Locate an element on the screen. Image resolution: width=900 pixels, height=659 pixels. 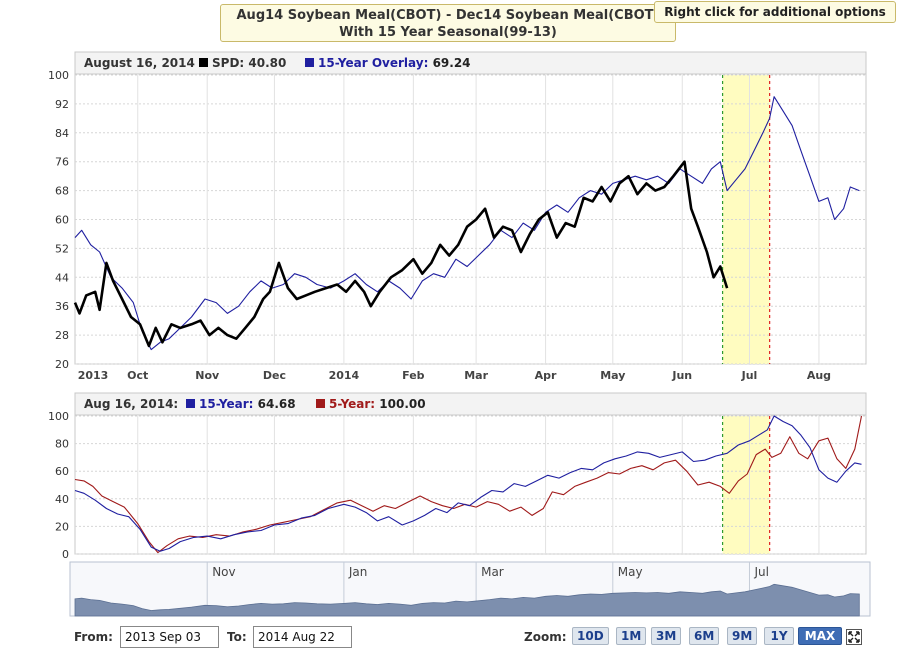
bottom-y-tick-label: 60 is located at coordinates (62, 471).